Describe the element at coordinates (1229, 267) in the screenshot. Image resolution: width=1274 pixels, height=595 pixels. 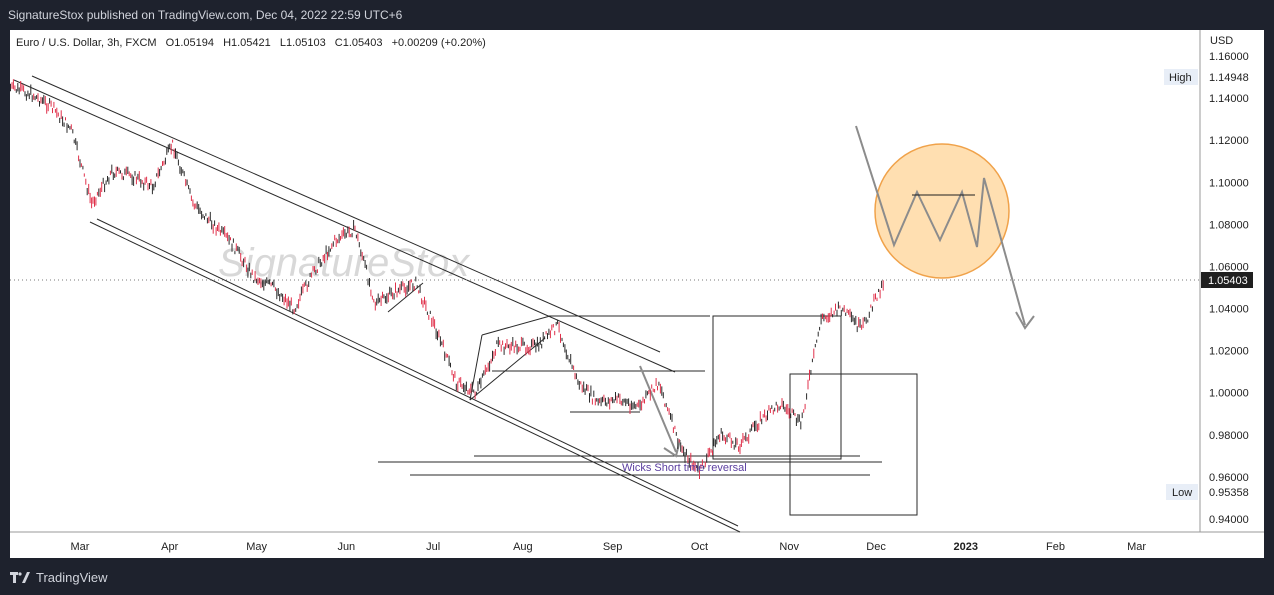
I see `price-tick-label: 1.06000` at that location.